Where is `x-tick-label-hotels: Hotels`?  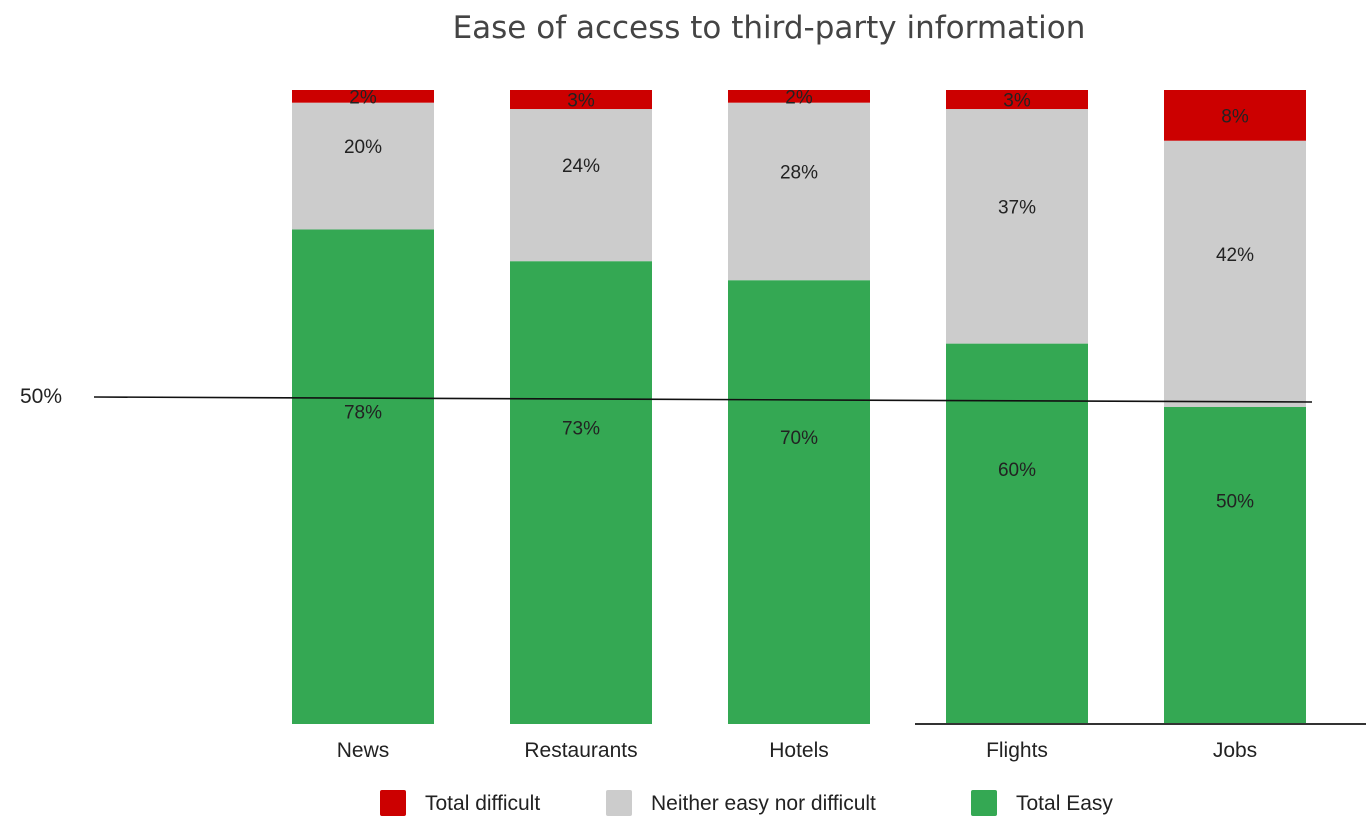
x-tick-label-hotels: Hotels is located at coordinates (799, 750).